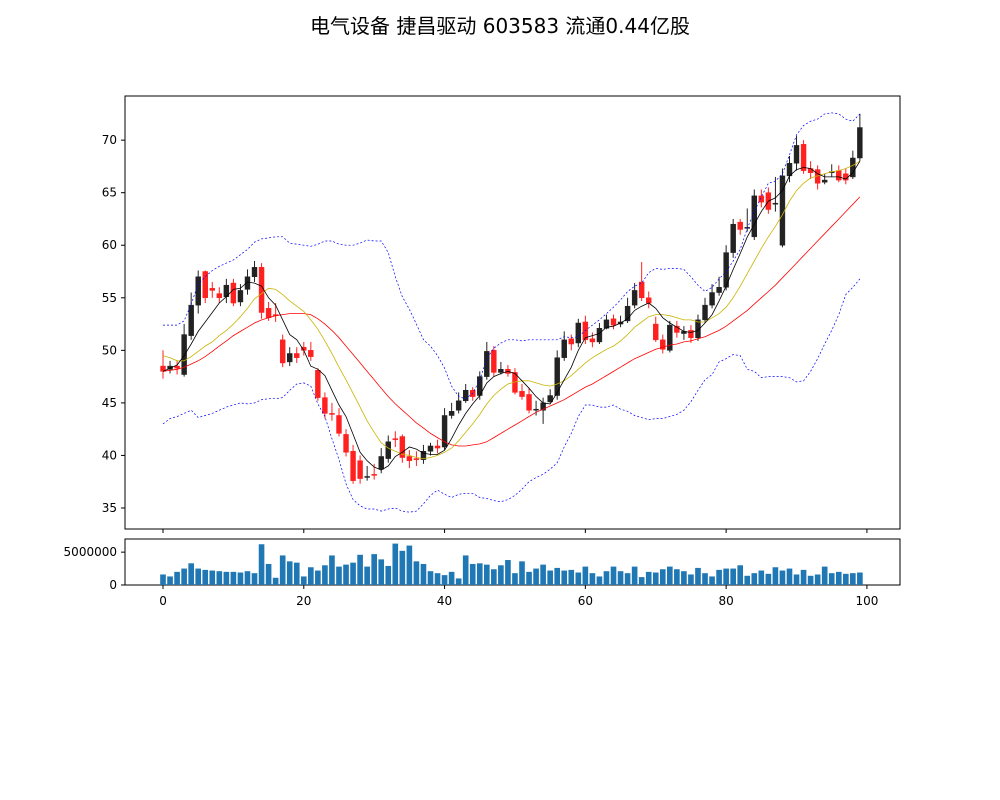 This screenshot has height=800, width=1000. Describe the element at coordinates (109, 350) in the screenshot. I see `price-y-tick-label: 50` at that location.